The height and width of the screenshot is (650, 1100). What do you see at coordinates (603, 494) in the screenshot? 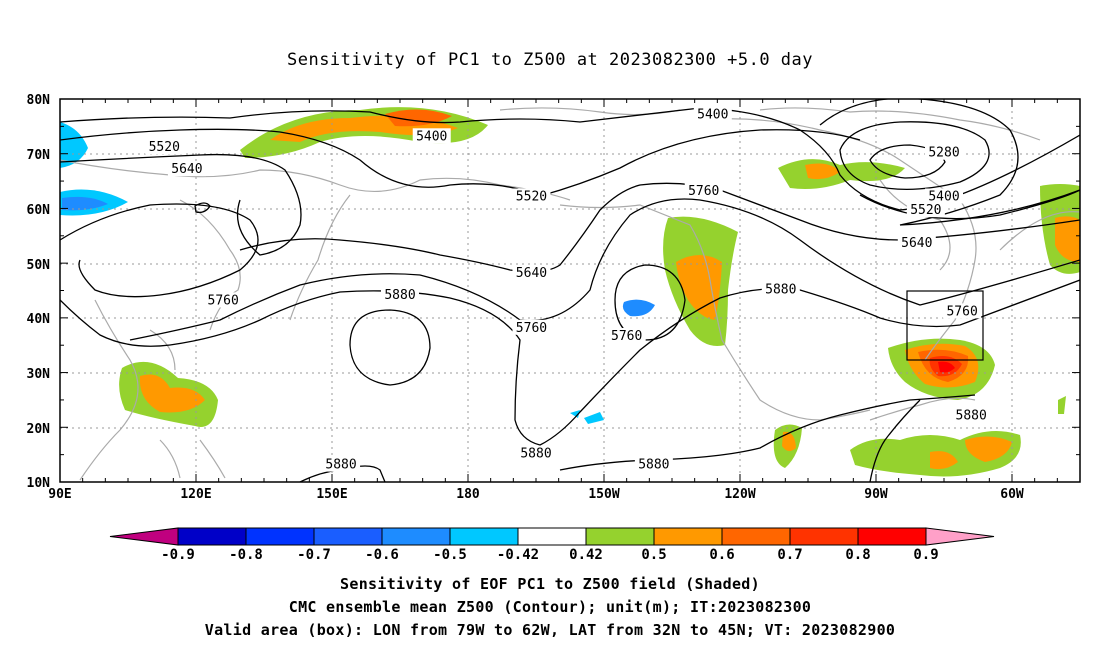
I see `lon-tick-label: 150W` at bounding box center [603, 494].